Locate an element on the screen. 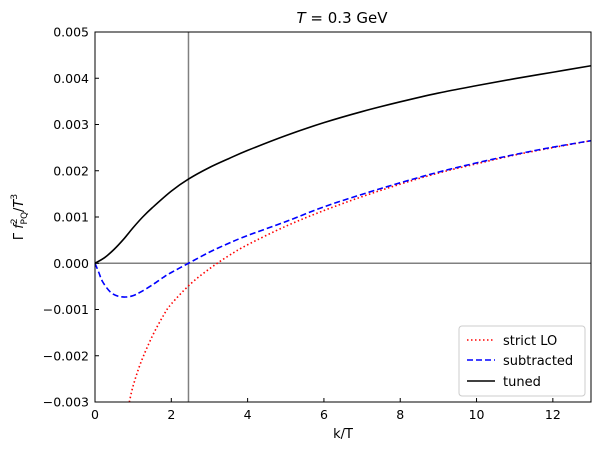 The width and height of the screenshot is (600, 450). x-axis-ticks: 0 2 4 6 8 10 12 is located at coordinates (326, 410).